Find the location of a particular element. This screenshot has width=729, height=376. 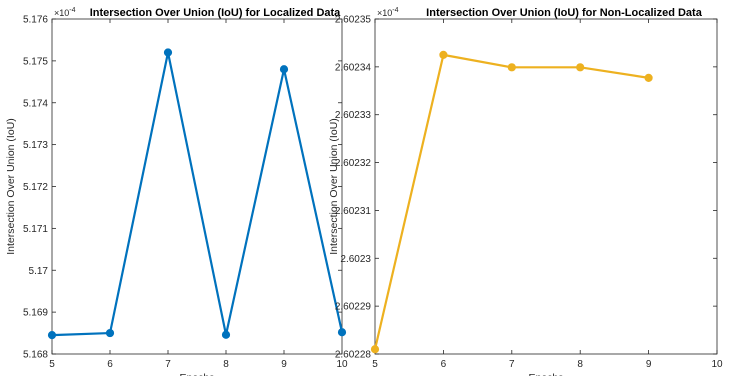

chart1-y-tick-label: 5.175 is located at coordinates (35, 61).